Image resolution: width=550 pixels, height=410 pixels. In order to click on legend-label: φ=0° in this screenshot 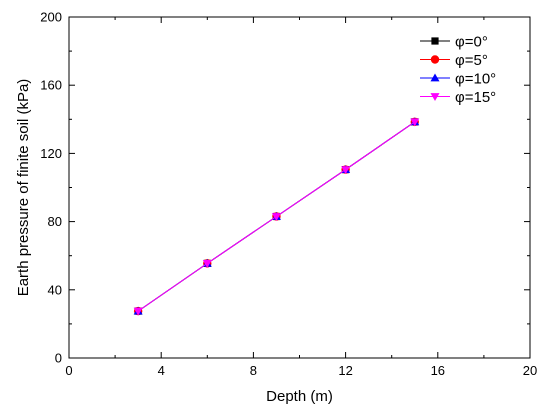, I will do `click(471, 42)`.